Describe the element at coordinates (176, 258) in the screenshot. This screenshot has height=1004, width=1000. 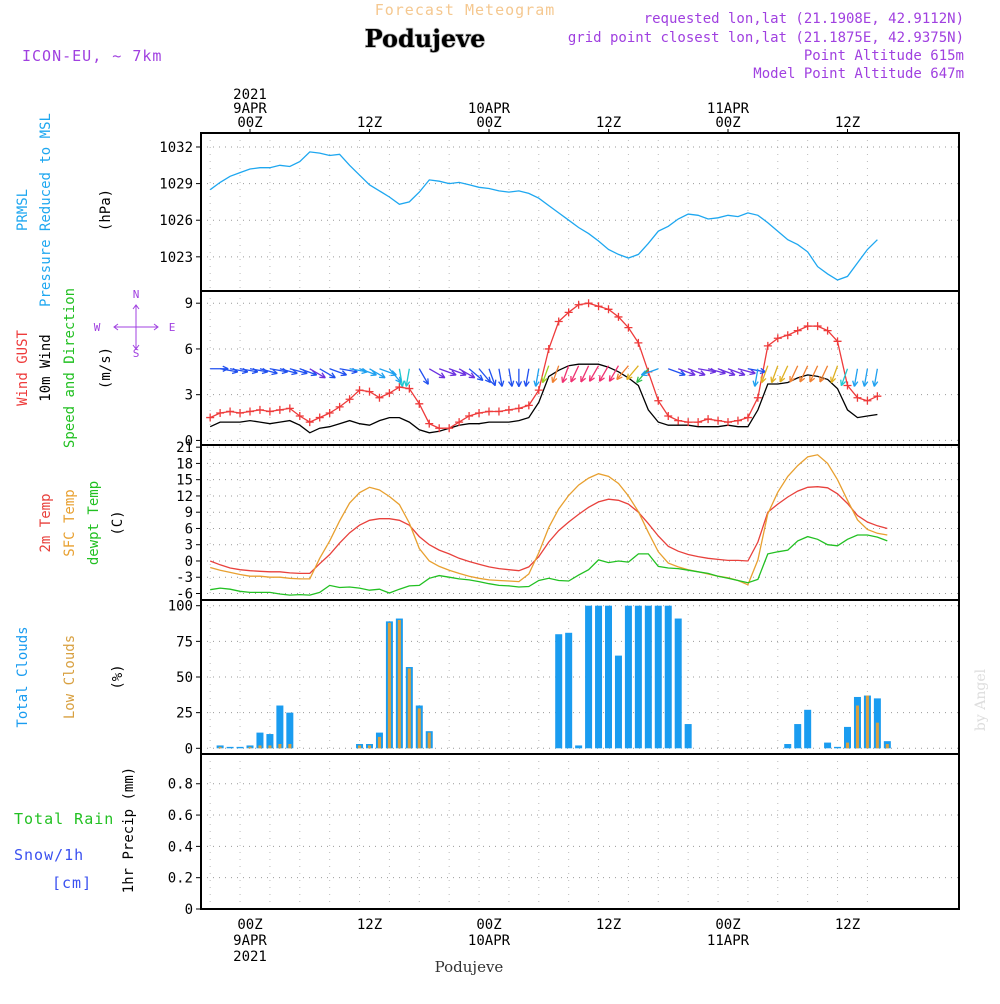
I see `y-tick-label: 1023` at that location.